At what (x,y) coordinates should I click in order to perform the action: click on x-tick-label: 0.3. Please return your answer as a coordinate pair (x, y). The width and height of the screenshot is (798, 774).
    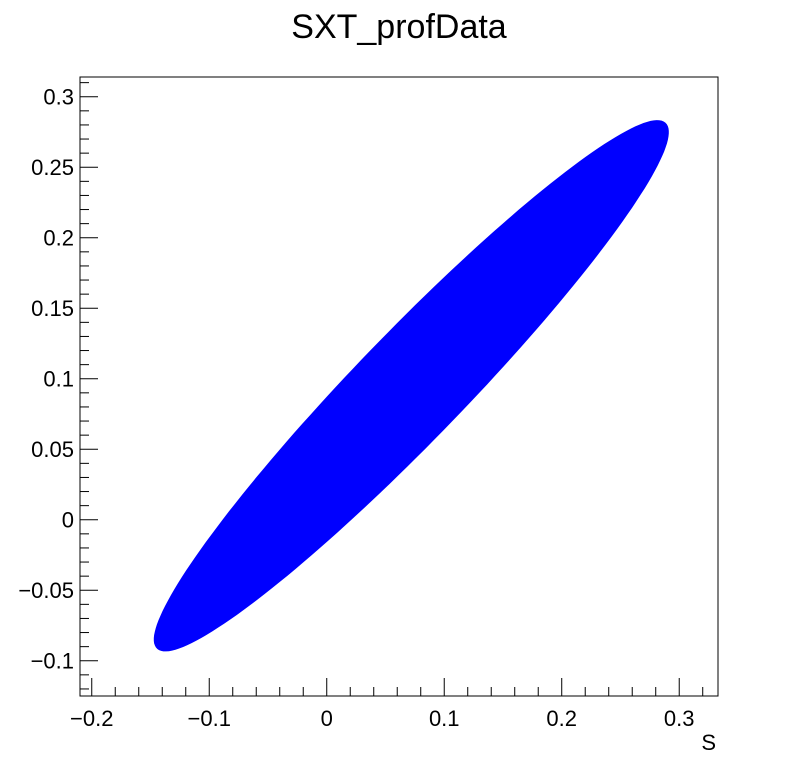
    Looking at the image, I should click on (679, 718).